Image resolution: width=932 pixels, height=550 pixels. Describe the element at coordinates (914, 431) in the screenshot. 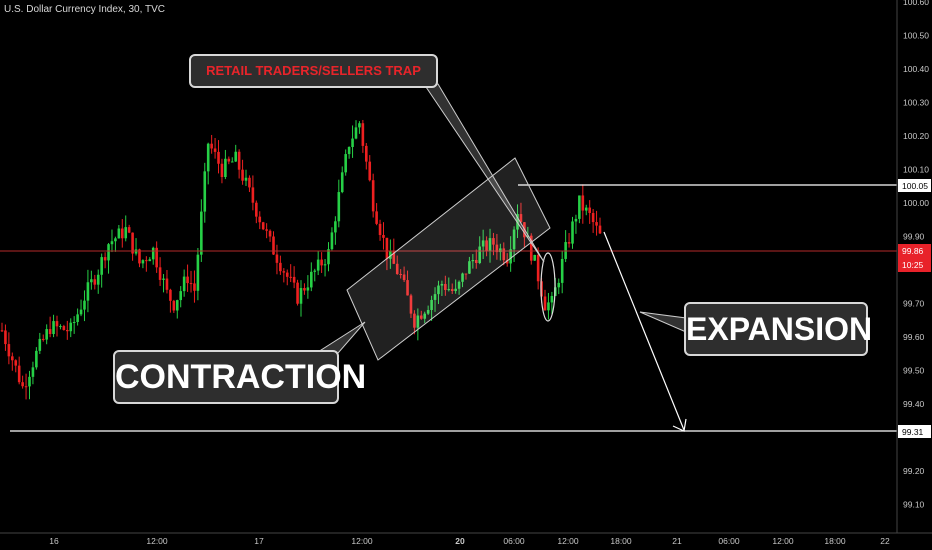

I see `support-price-badge: 99.31` at that location.